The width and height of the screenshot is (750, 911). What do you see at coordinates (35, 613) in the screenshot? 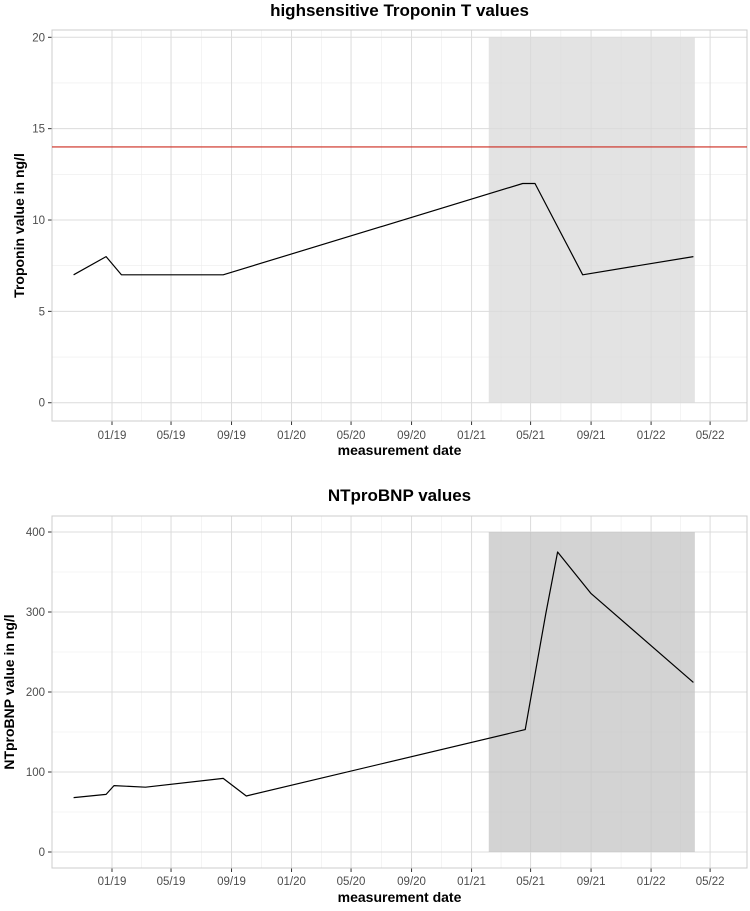
I see `y-tick-label: 300` at bounding box center [35, 613].